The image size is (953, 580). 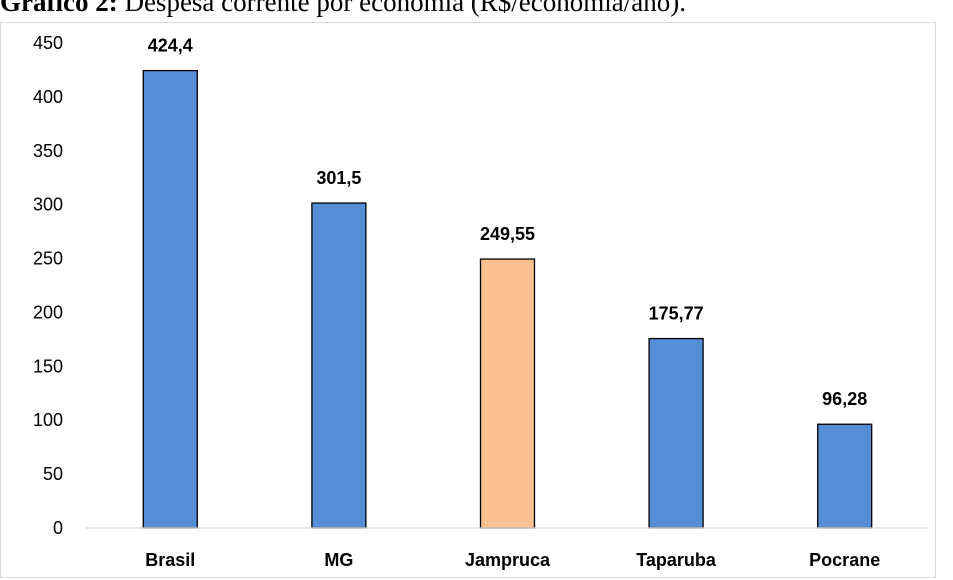 What do you see at coordinates (48, 43) in the screenshot?
I see `y-tick-label: 450` at bounding box center [48, 43].